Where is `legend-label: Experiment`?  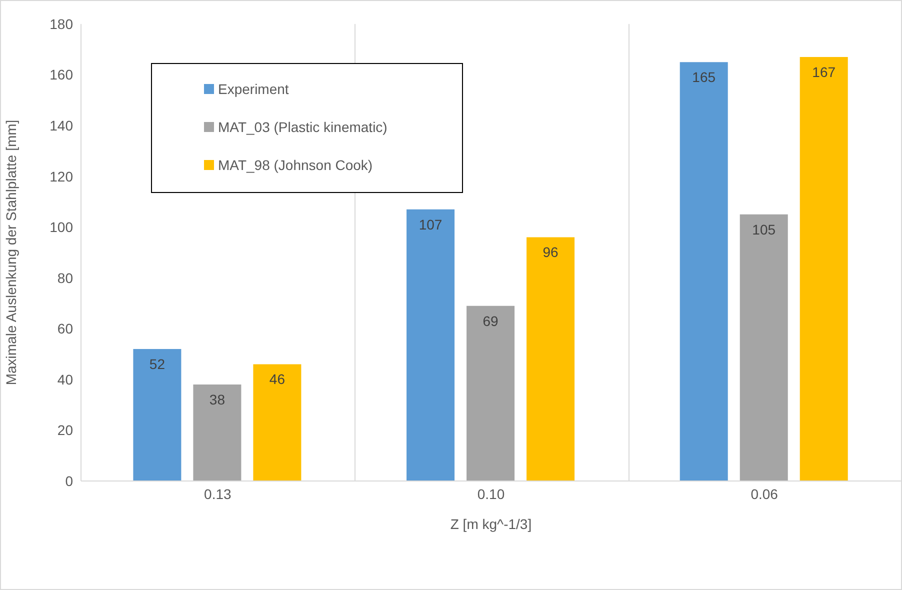
legend-label: Experiment is located at coordinates (253, 89).